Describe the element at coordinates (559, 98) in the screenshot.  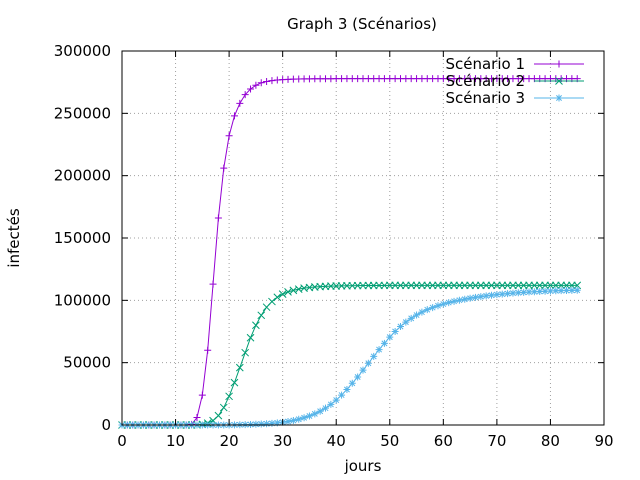
I see `series-3-legend-marker` at that location.